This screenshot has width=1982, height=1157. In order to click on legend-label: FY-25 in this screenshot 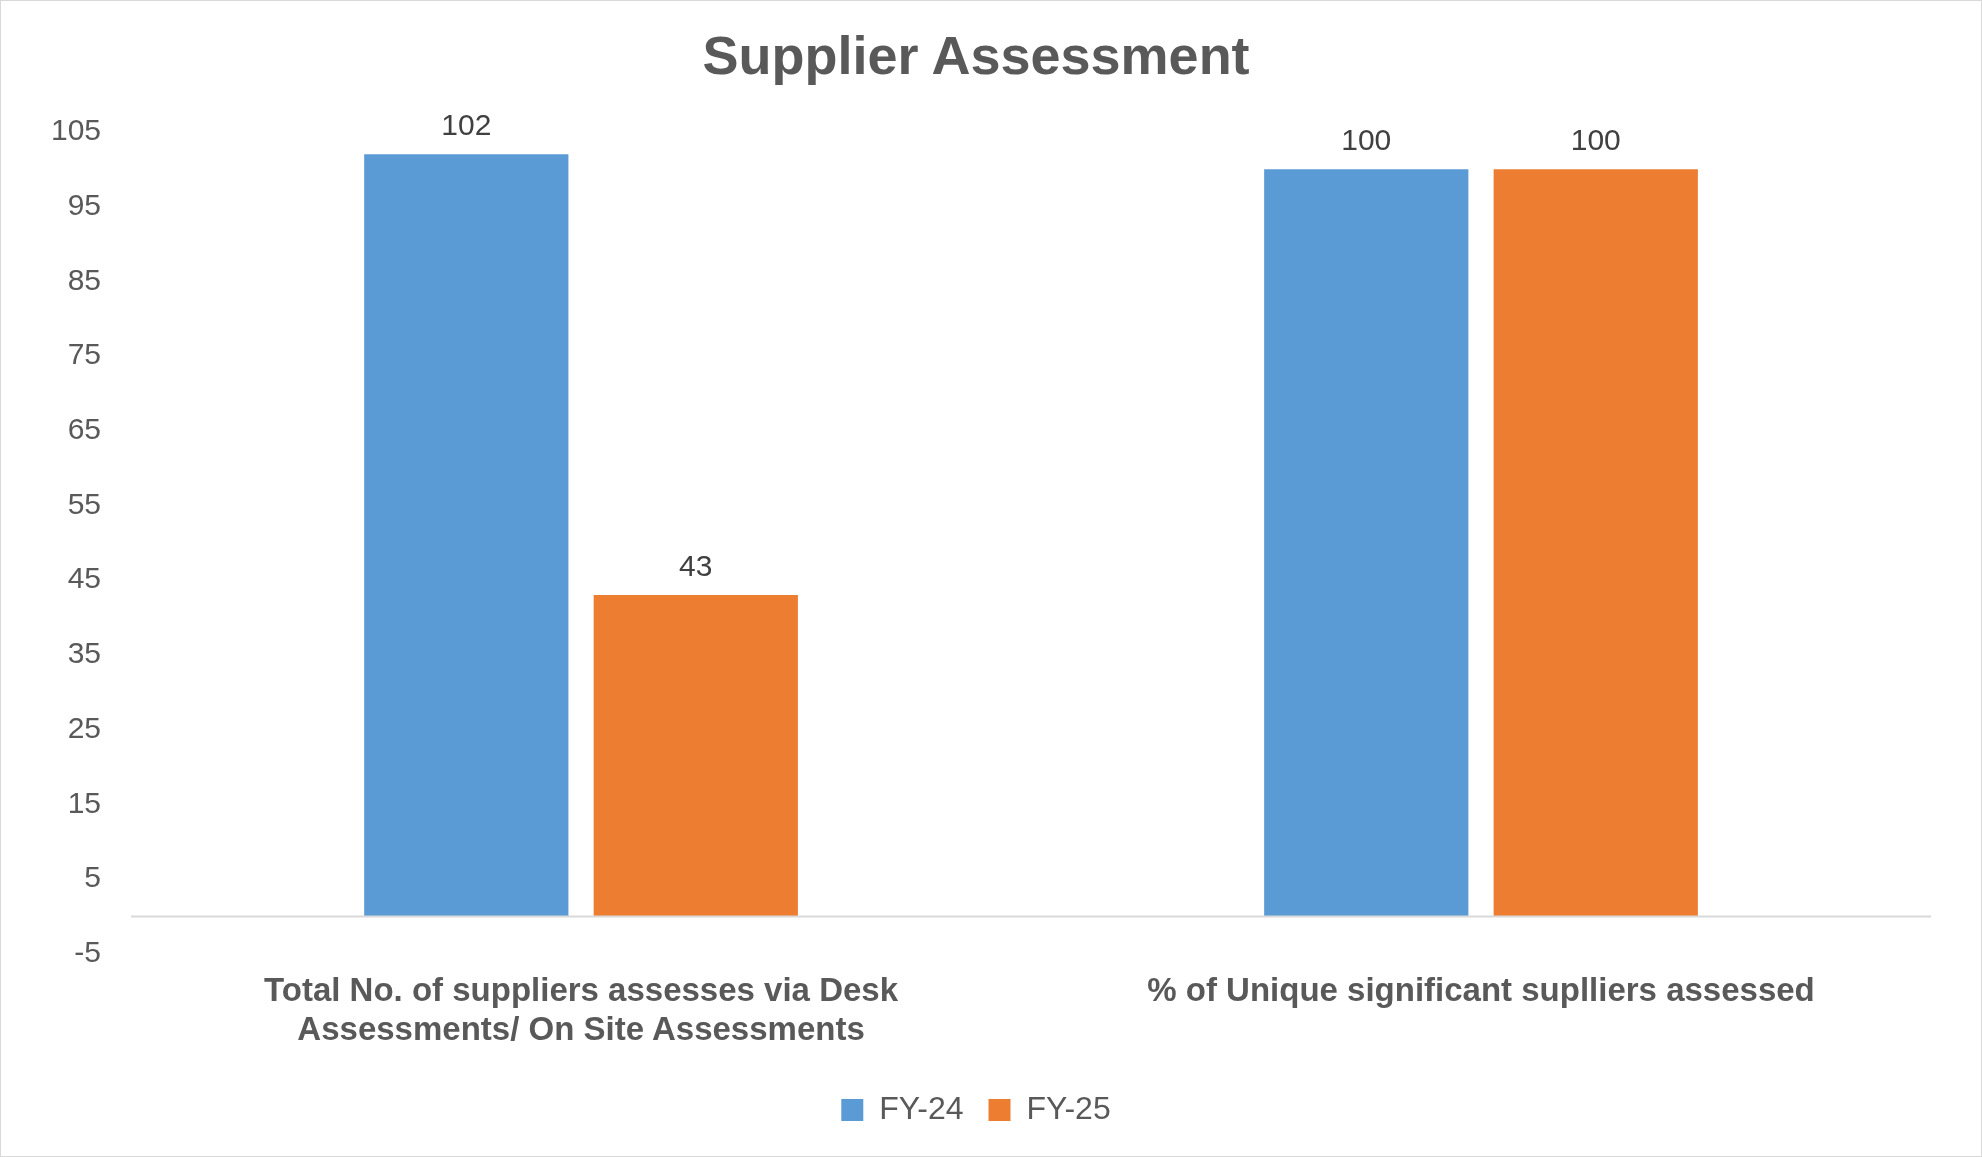, I will do `click(1068, 1107)`.